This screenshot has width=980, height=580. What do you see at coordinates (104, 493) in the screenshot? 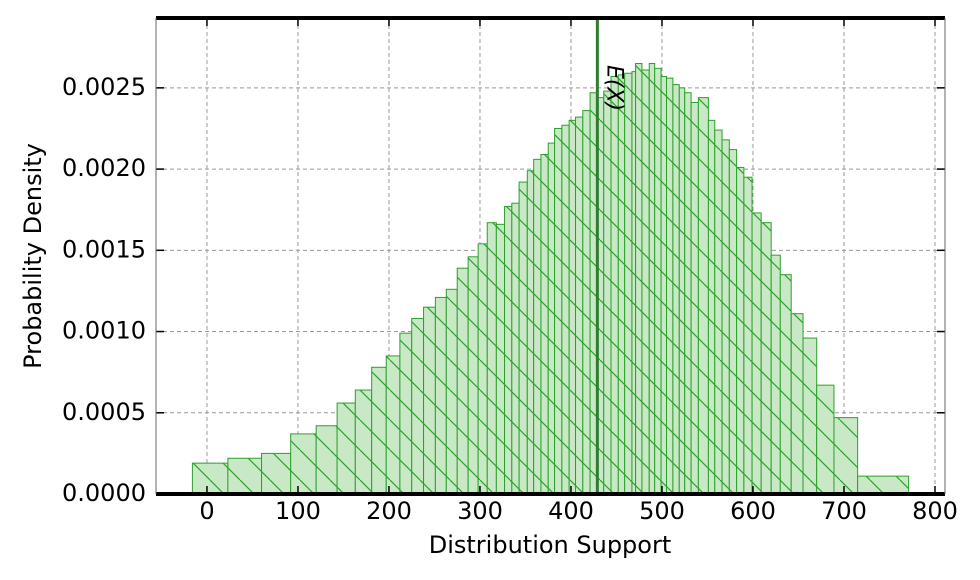
I see `y-tick-label: 0.0000` at bounding box center [104, 493].